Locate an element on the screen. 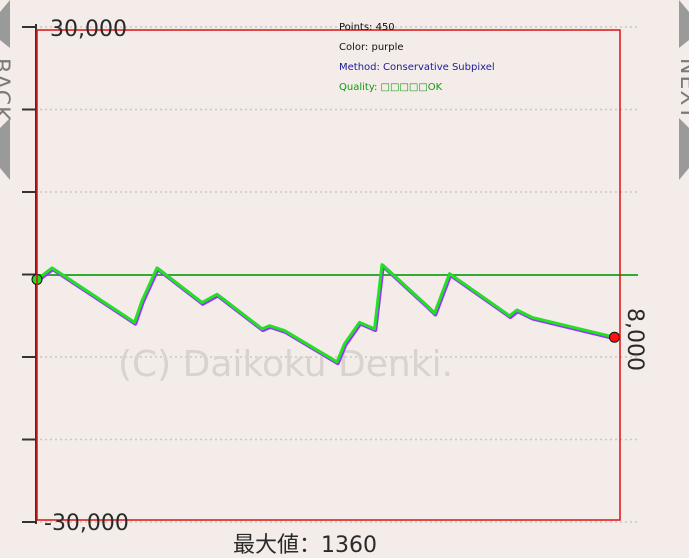 This screenshot has width=689, height=558. back-button: BACK is located at coordinates (6, 90).